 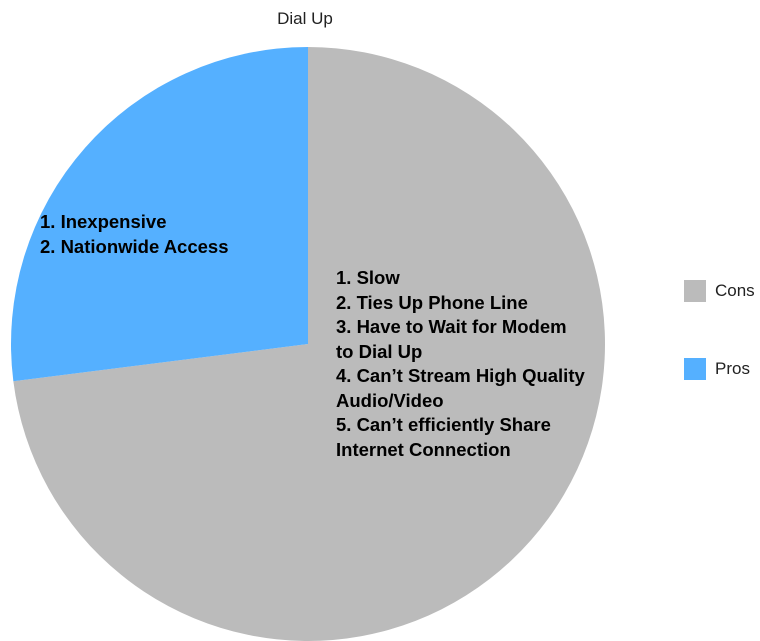 What do you see at coordinates (451, 326) in the screenshot?
I see `cons-label-line: 3. Have to Wait for Modem` at bounding box center [451, 326].